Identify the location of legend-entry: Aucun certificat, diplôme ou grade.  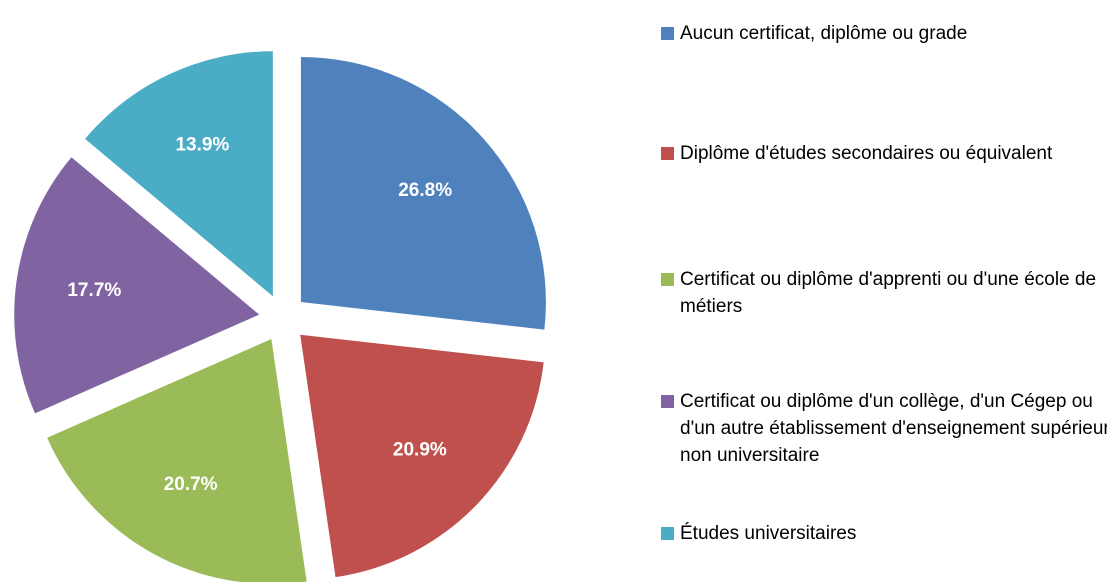
(884, 33).